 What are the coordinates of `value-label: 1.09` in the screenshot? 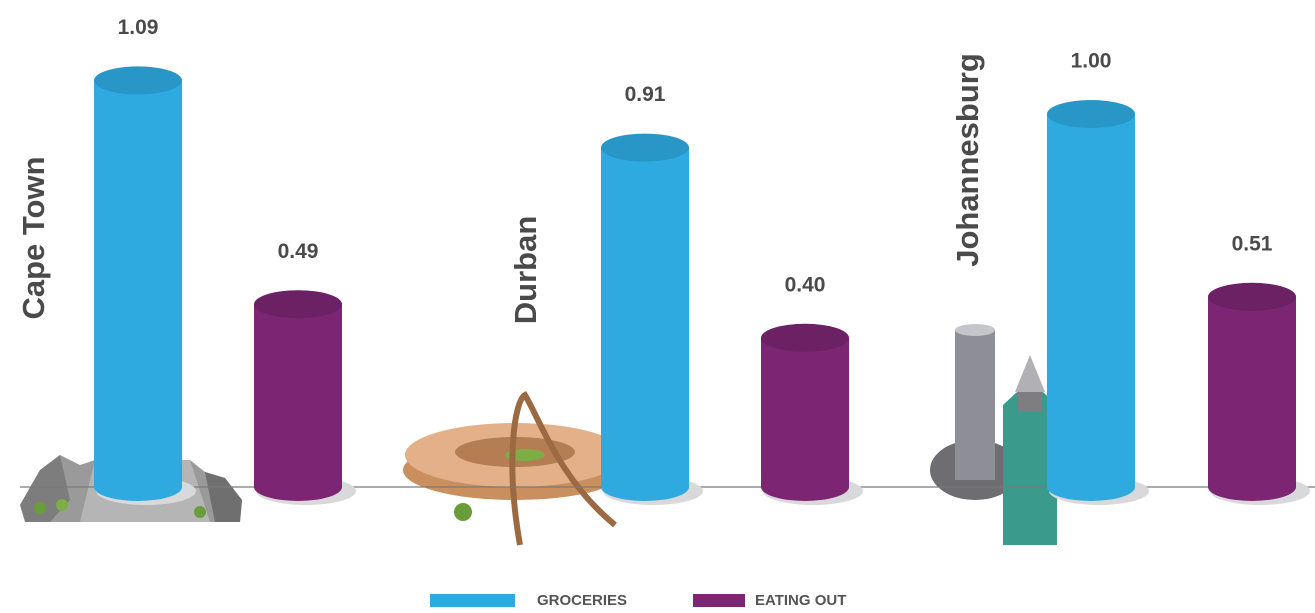 It's located at (138, 27).